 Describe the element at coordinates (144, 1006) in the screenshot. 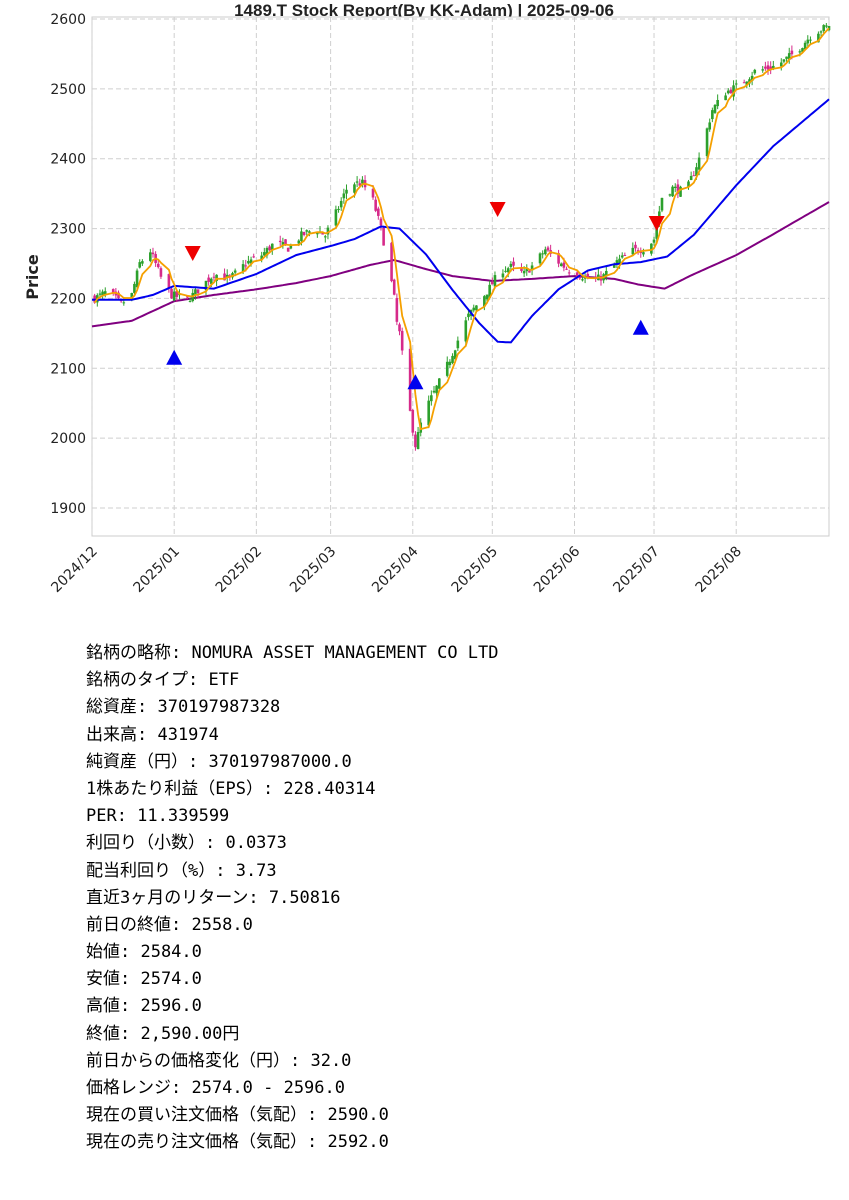

I see `info-line: 高値: 2596.0` at that location.